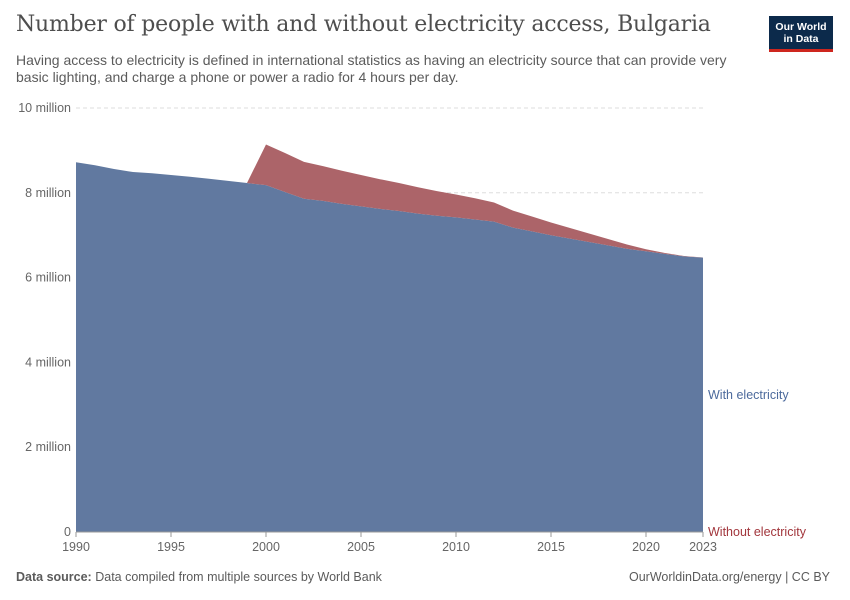 The image size is (850, 600). Describe the element at coordinates (361, 547) in the screenshot. I see `x-tick-label: 2005` at that location.